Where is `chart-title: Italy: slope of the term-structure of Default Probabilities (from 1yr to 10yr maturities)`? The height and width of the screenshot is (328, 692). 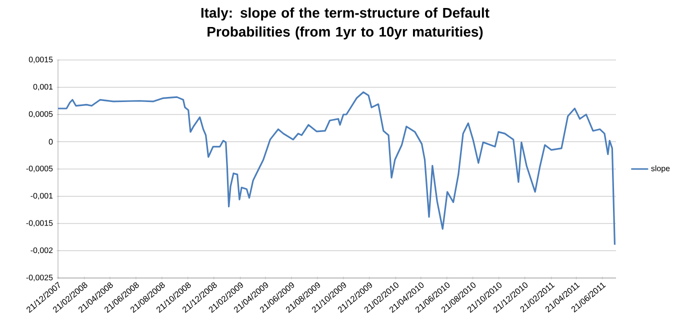
chart-title: Italy: slope of the term-structure of Default Probabilities (from 1yr to 10yr maturities) is located at coordinates (345, 24).